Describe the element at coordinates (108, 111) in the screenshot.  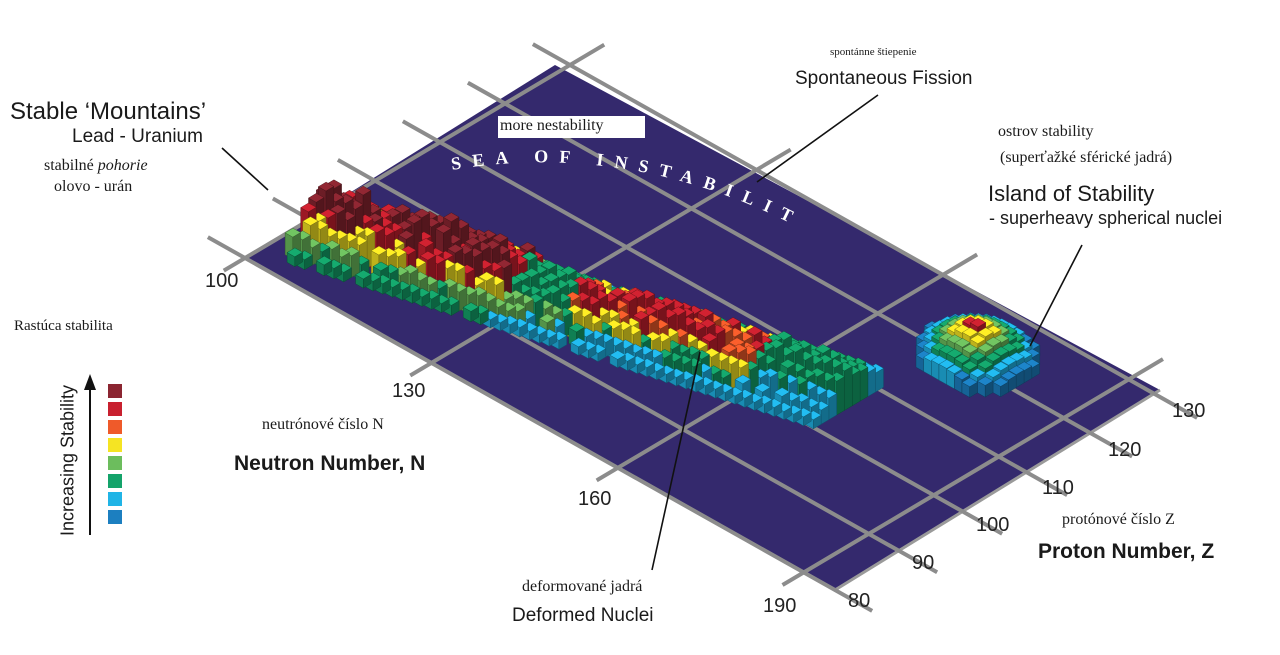
I see `stable-mountains-title: Stable ‘Mountains’` at that location.